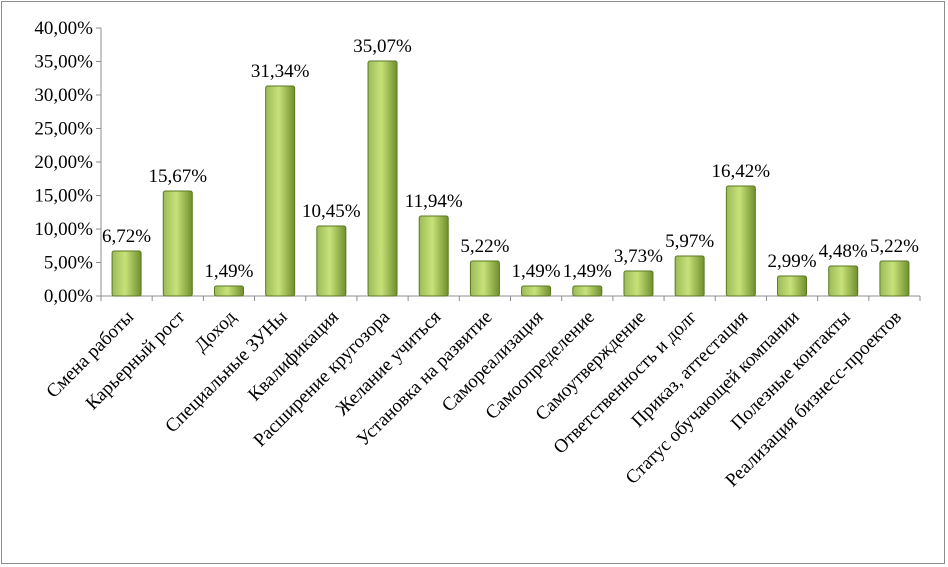 The image size is (948, 567). Describe the element at coordinates (280, 71) in the screenshot. I see `data-label: 31,34%` at that location.